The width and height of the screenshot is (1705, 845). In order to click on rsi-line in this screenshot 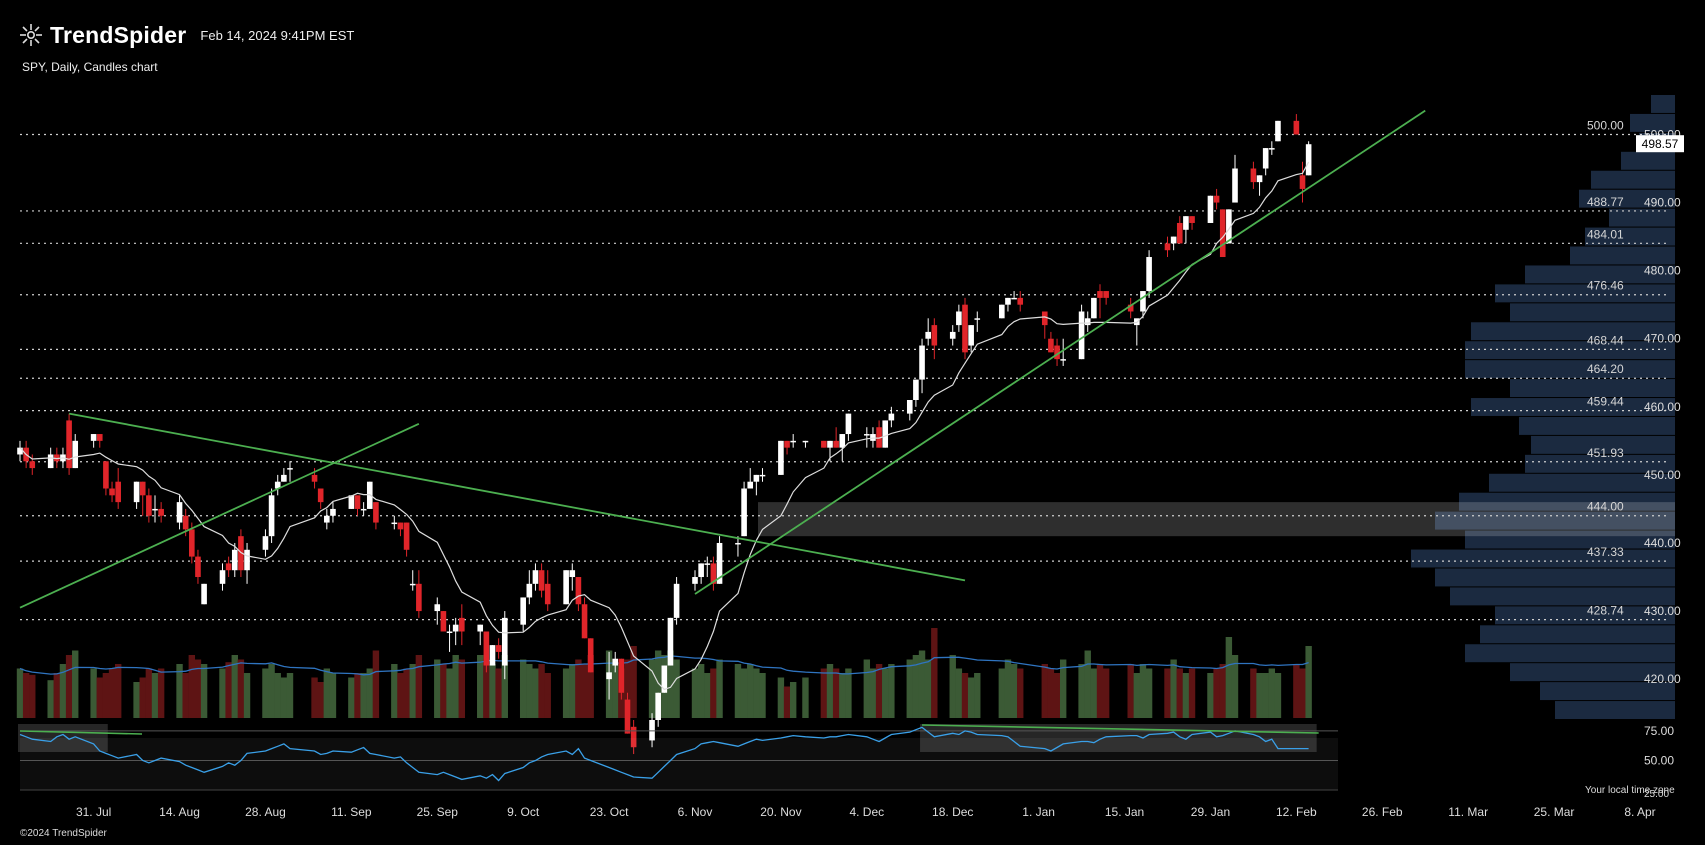, I will do `click(664, 754)`.